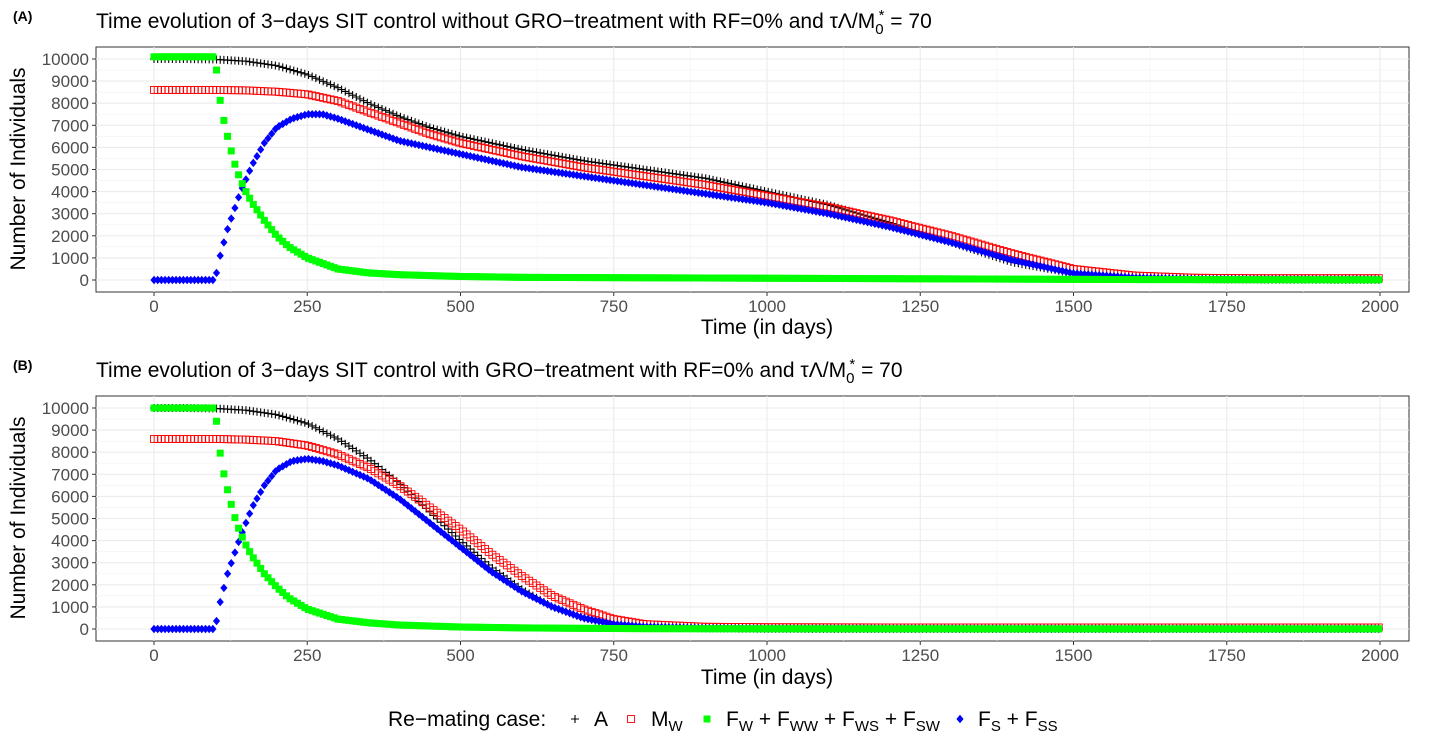 Image resolution: width=1445 pixels, height=734 pixels. Describe the element at coordinates (996, 726) in the screenshot. I see `legend-subscript: S` at that location.